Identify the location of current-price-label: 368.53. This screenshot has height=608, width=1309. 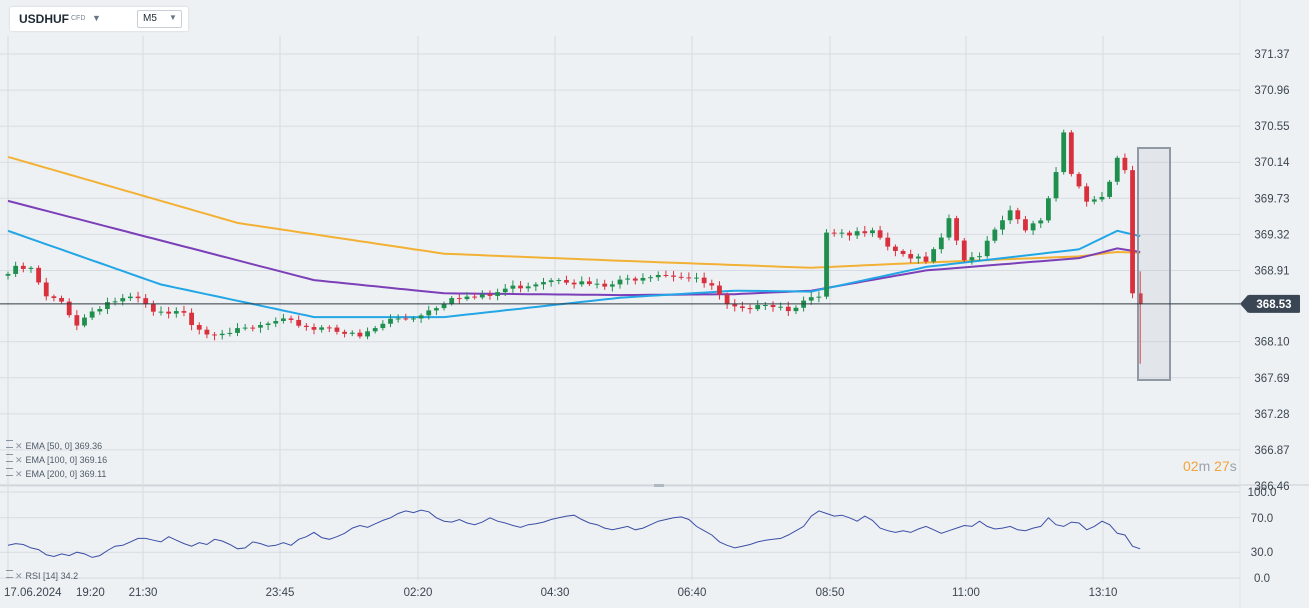
(1273, 305).